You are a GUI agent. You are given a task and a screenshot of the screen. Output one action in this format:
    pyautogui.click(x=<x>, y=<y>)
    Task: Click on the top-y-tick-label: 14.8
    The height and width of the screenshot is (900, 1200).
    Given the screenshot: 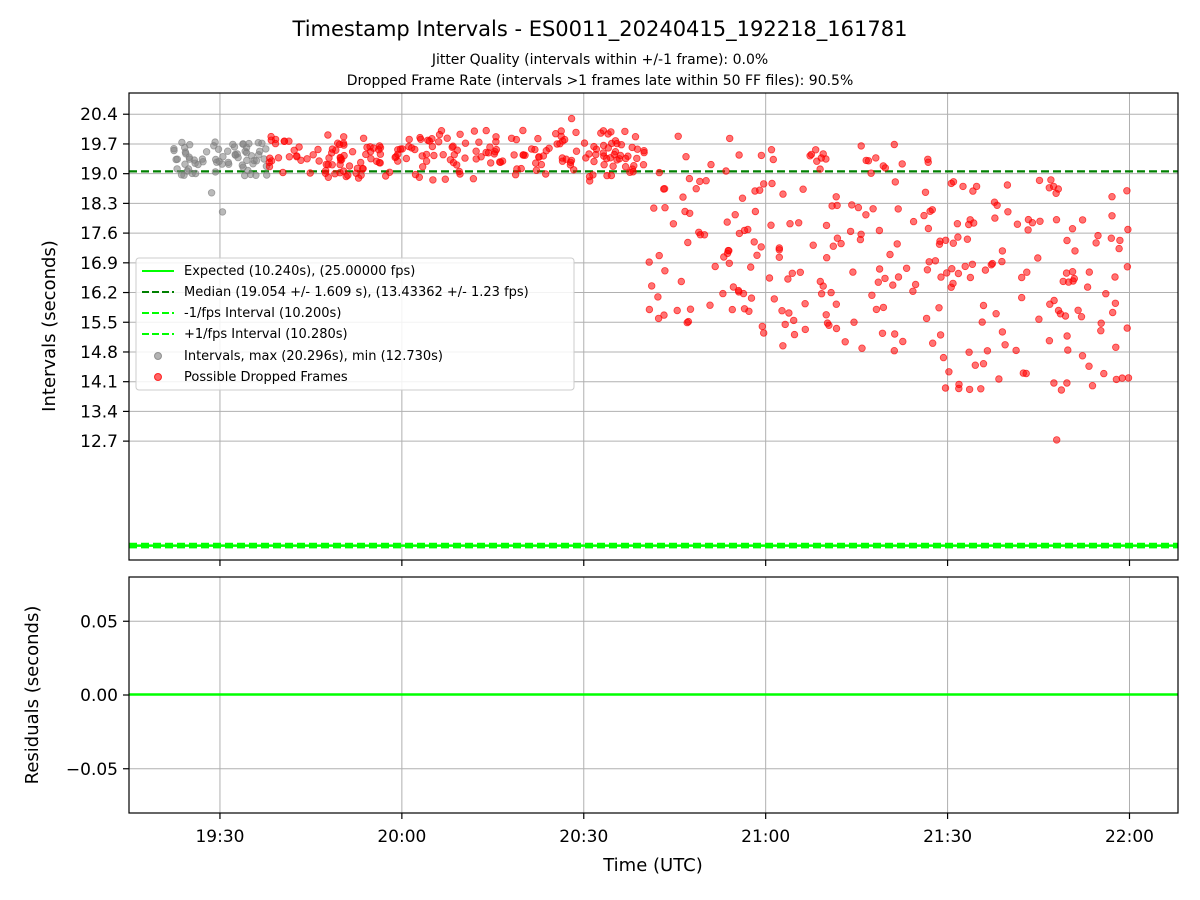 What is the action you would take?
    pyautogui.click(x=99, y=353)
    